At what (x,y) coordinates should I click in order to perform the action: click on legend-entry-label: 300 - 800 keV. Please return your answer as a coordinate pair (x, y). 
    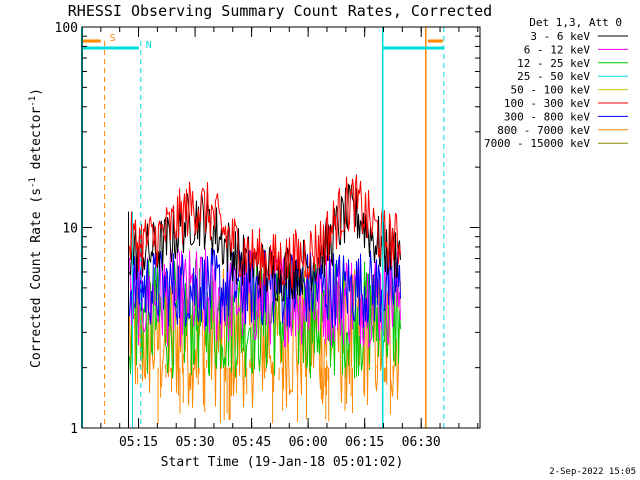
    Looking at the image, I should click on (547, 116).